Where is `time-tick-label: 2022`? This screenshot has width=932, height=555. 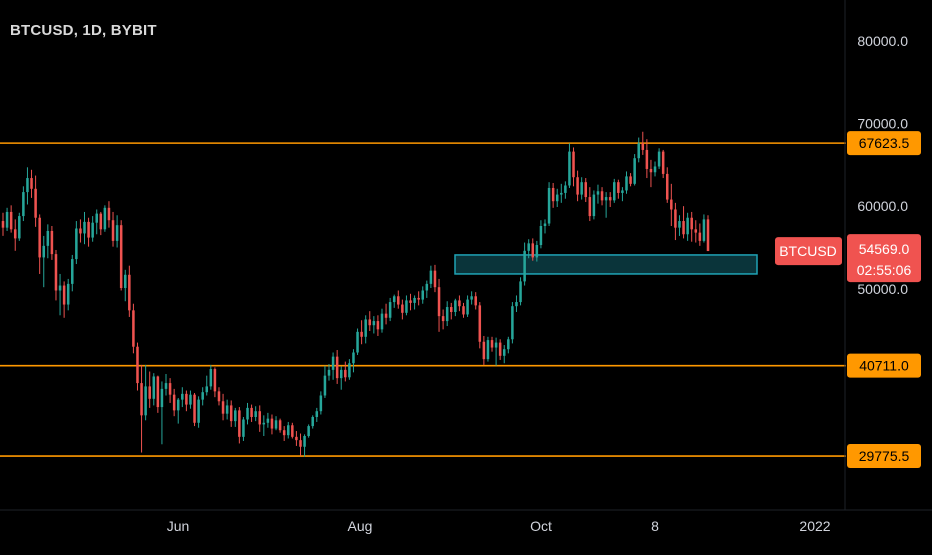
time-tick-label: 2022 is located at coordinates (814, 526).